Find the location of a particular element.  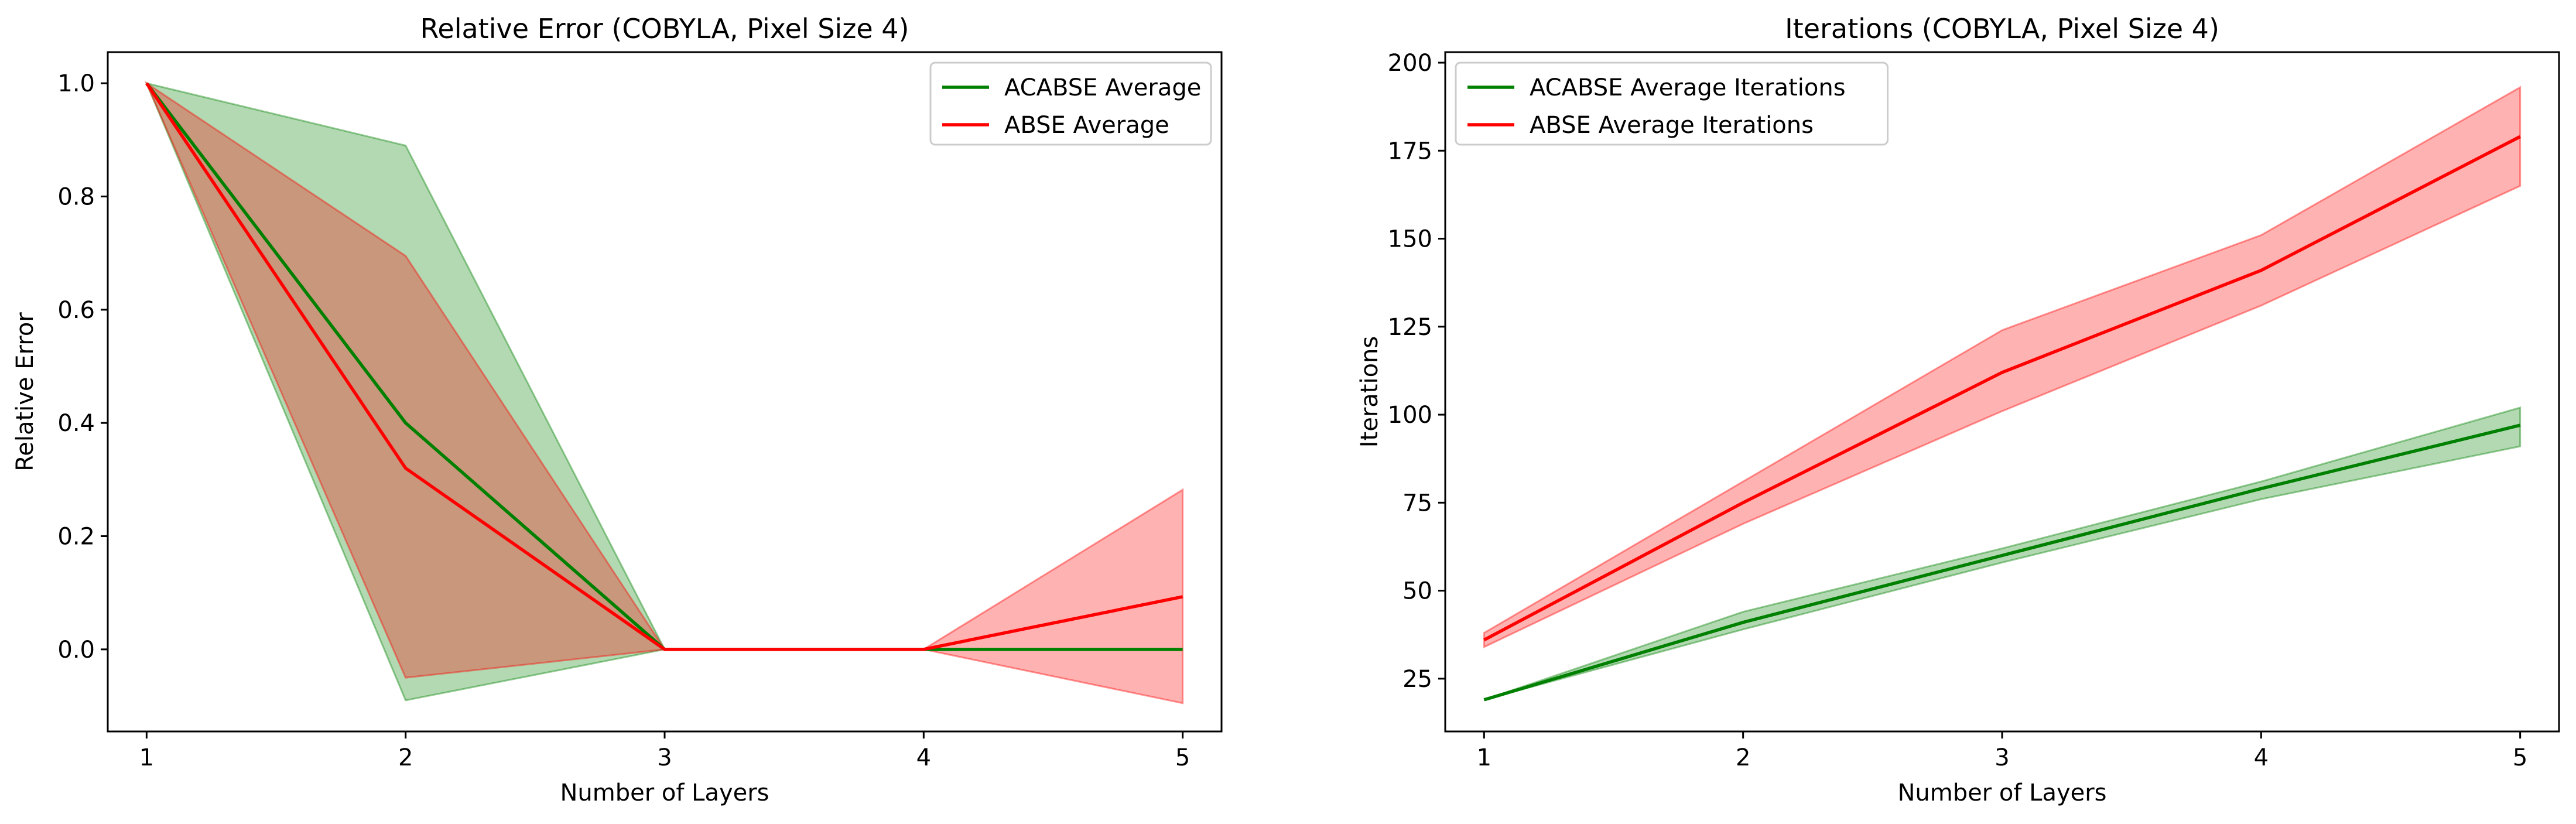

y-tick-label: 0.0 is located at coordinates (76, 651).